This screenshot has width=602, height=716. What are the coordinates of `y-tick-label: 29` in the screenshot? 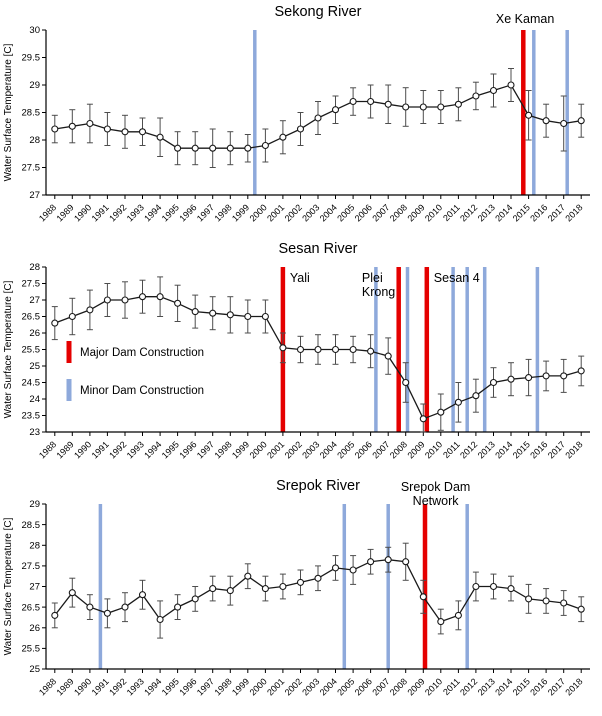 It's located at (34, 504).